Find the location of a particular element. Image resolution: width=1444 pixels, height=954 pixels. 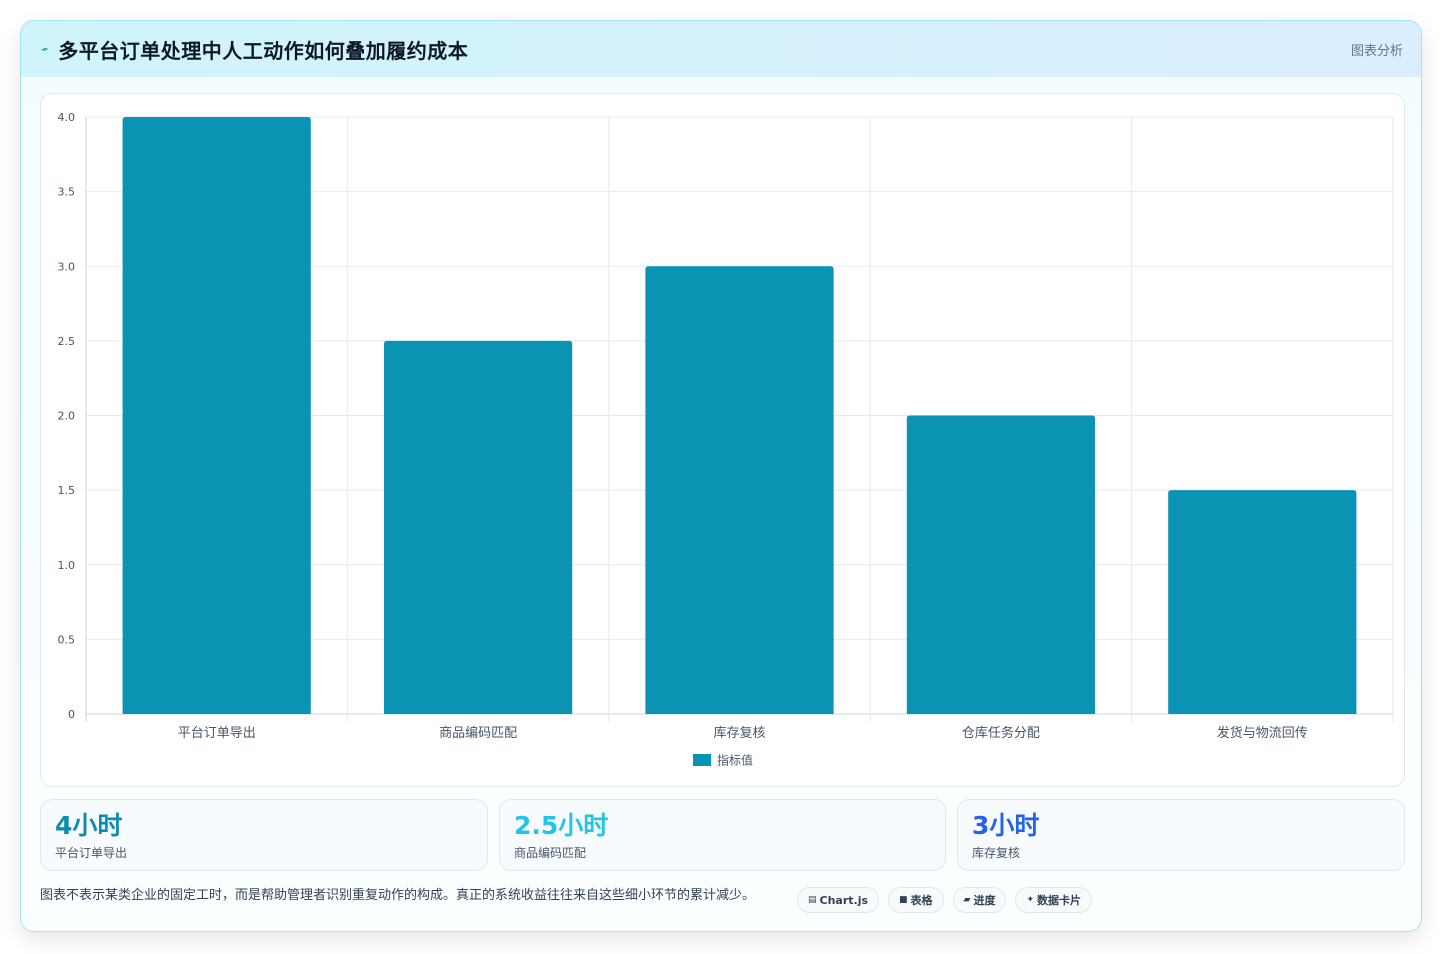

chip-label: 数据卡片 is located at coordinates (1059, 900).